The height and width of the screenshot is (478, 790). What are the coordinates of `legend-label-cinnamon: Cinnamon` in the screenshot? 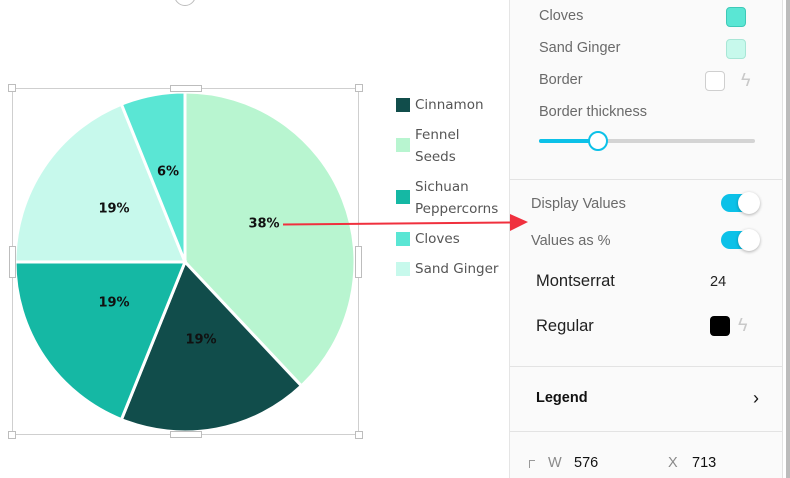 It's located at (449, 105).